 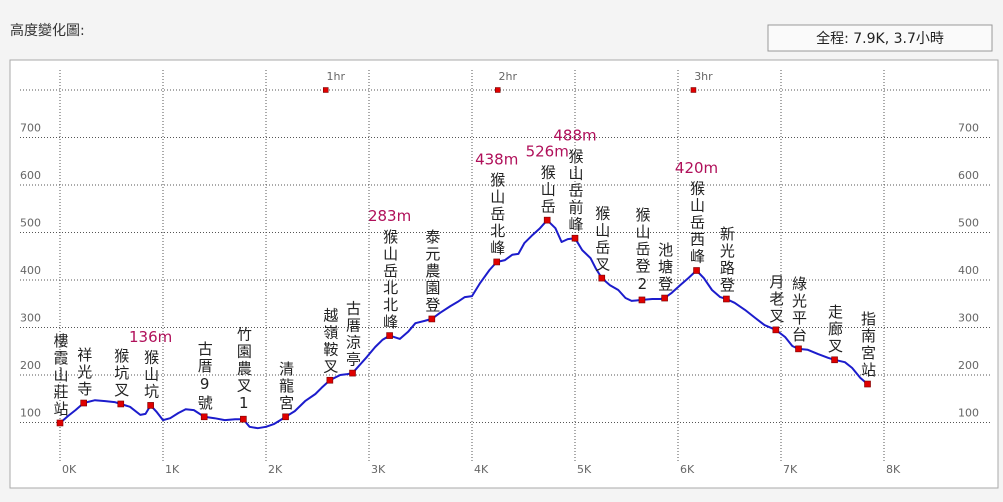 What do you see at coordinates (121, 373) in the screenshot?
I see `waypoint-name: 猴坑叉` at bounding box center [121, 373].